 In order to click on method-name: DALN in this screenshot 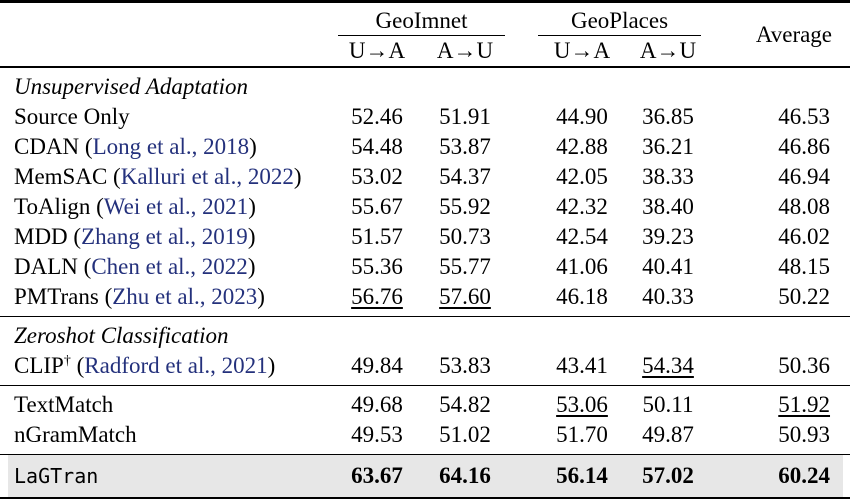, I will do `click(46, 266)`.